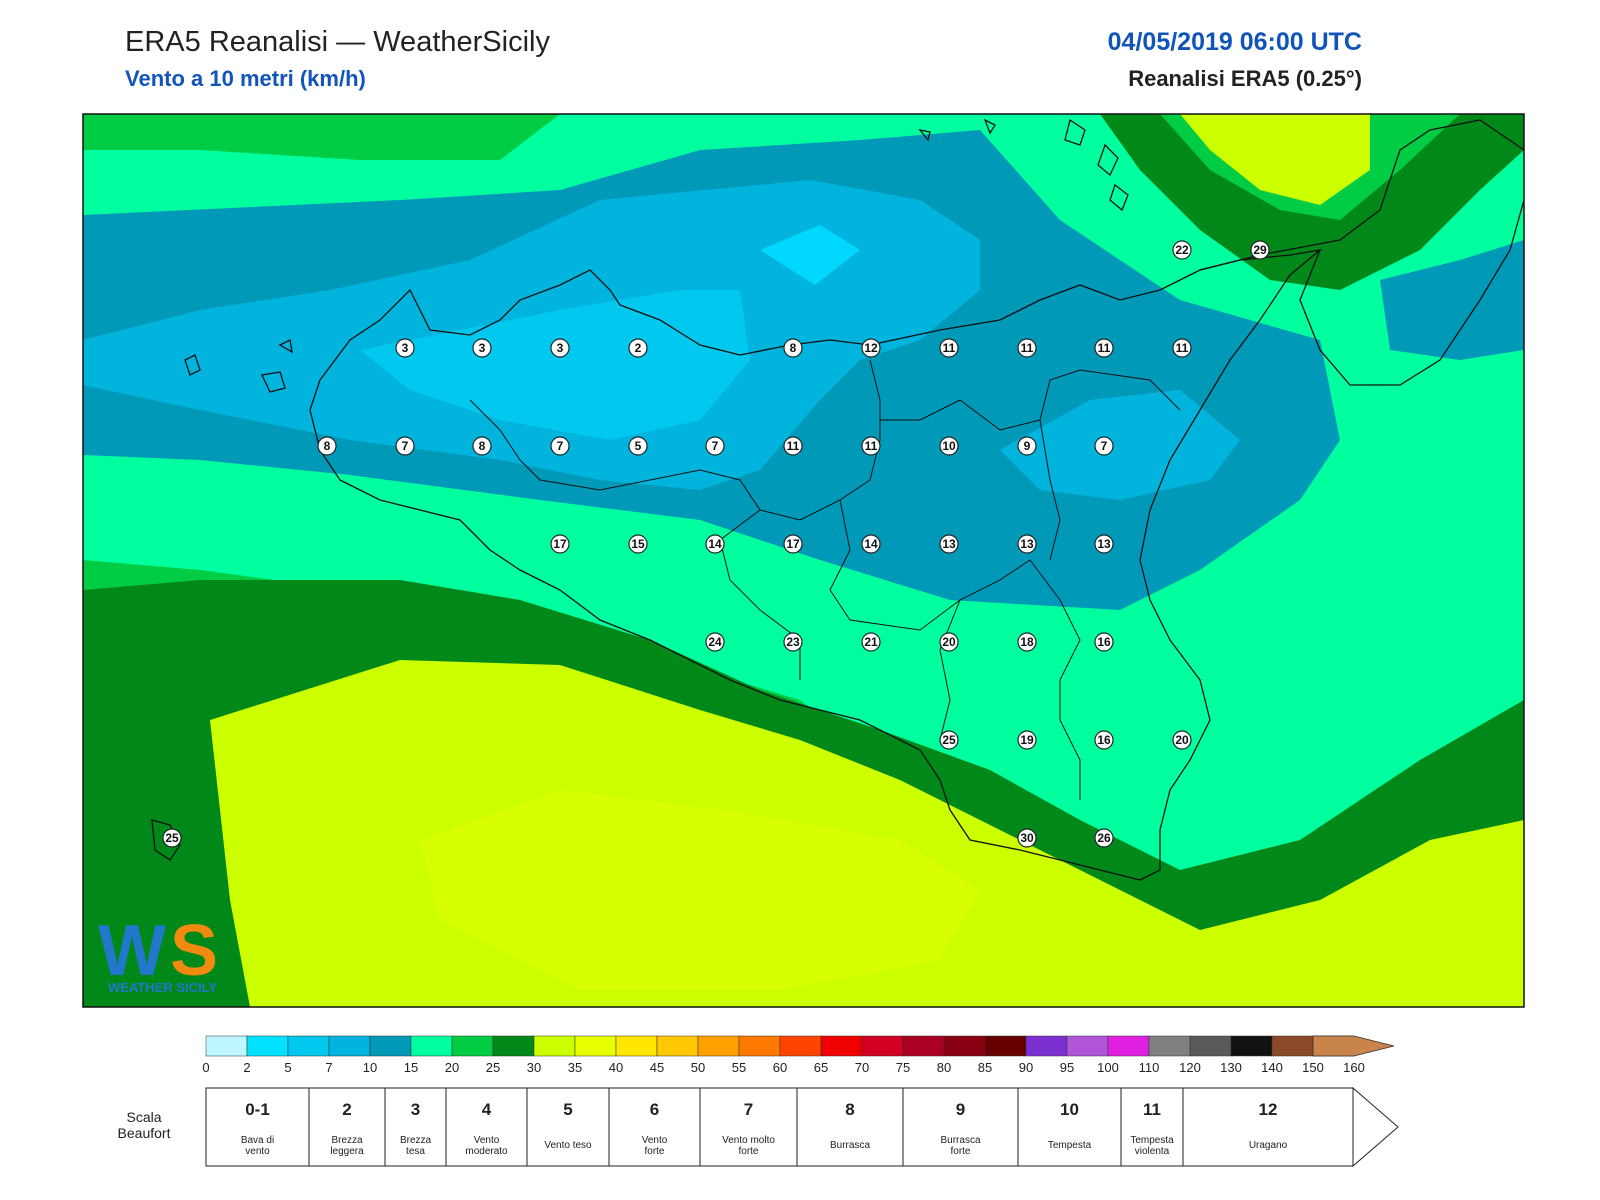  I want to click on station-value: 14, so click(715, 544).